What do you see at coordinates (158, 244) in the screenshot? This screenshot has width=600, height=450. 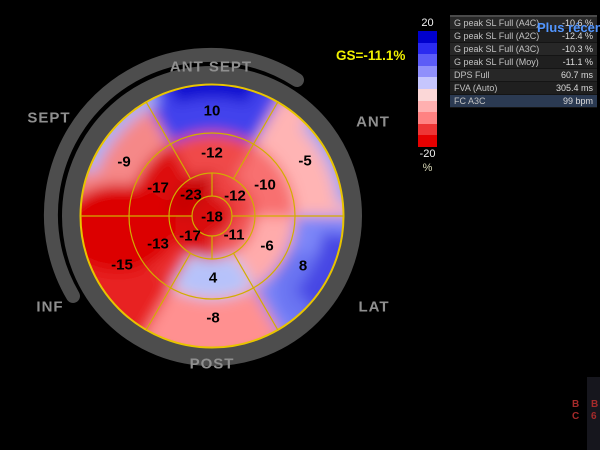 I see `segment-value: -13` at bounding box center [158, 244].